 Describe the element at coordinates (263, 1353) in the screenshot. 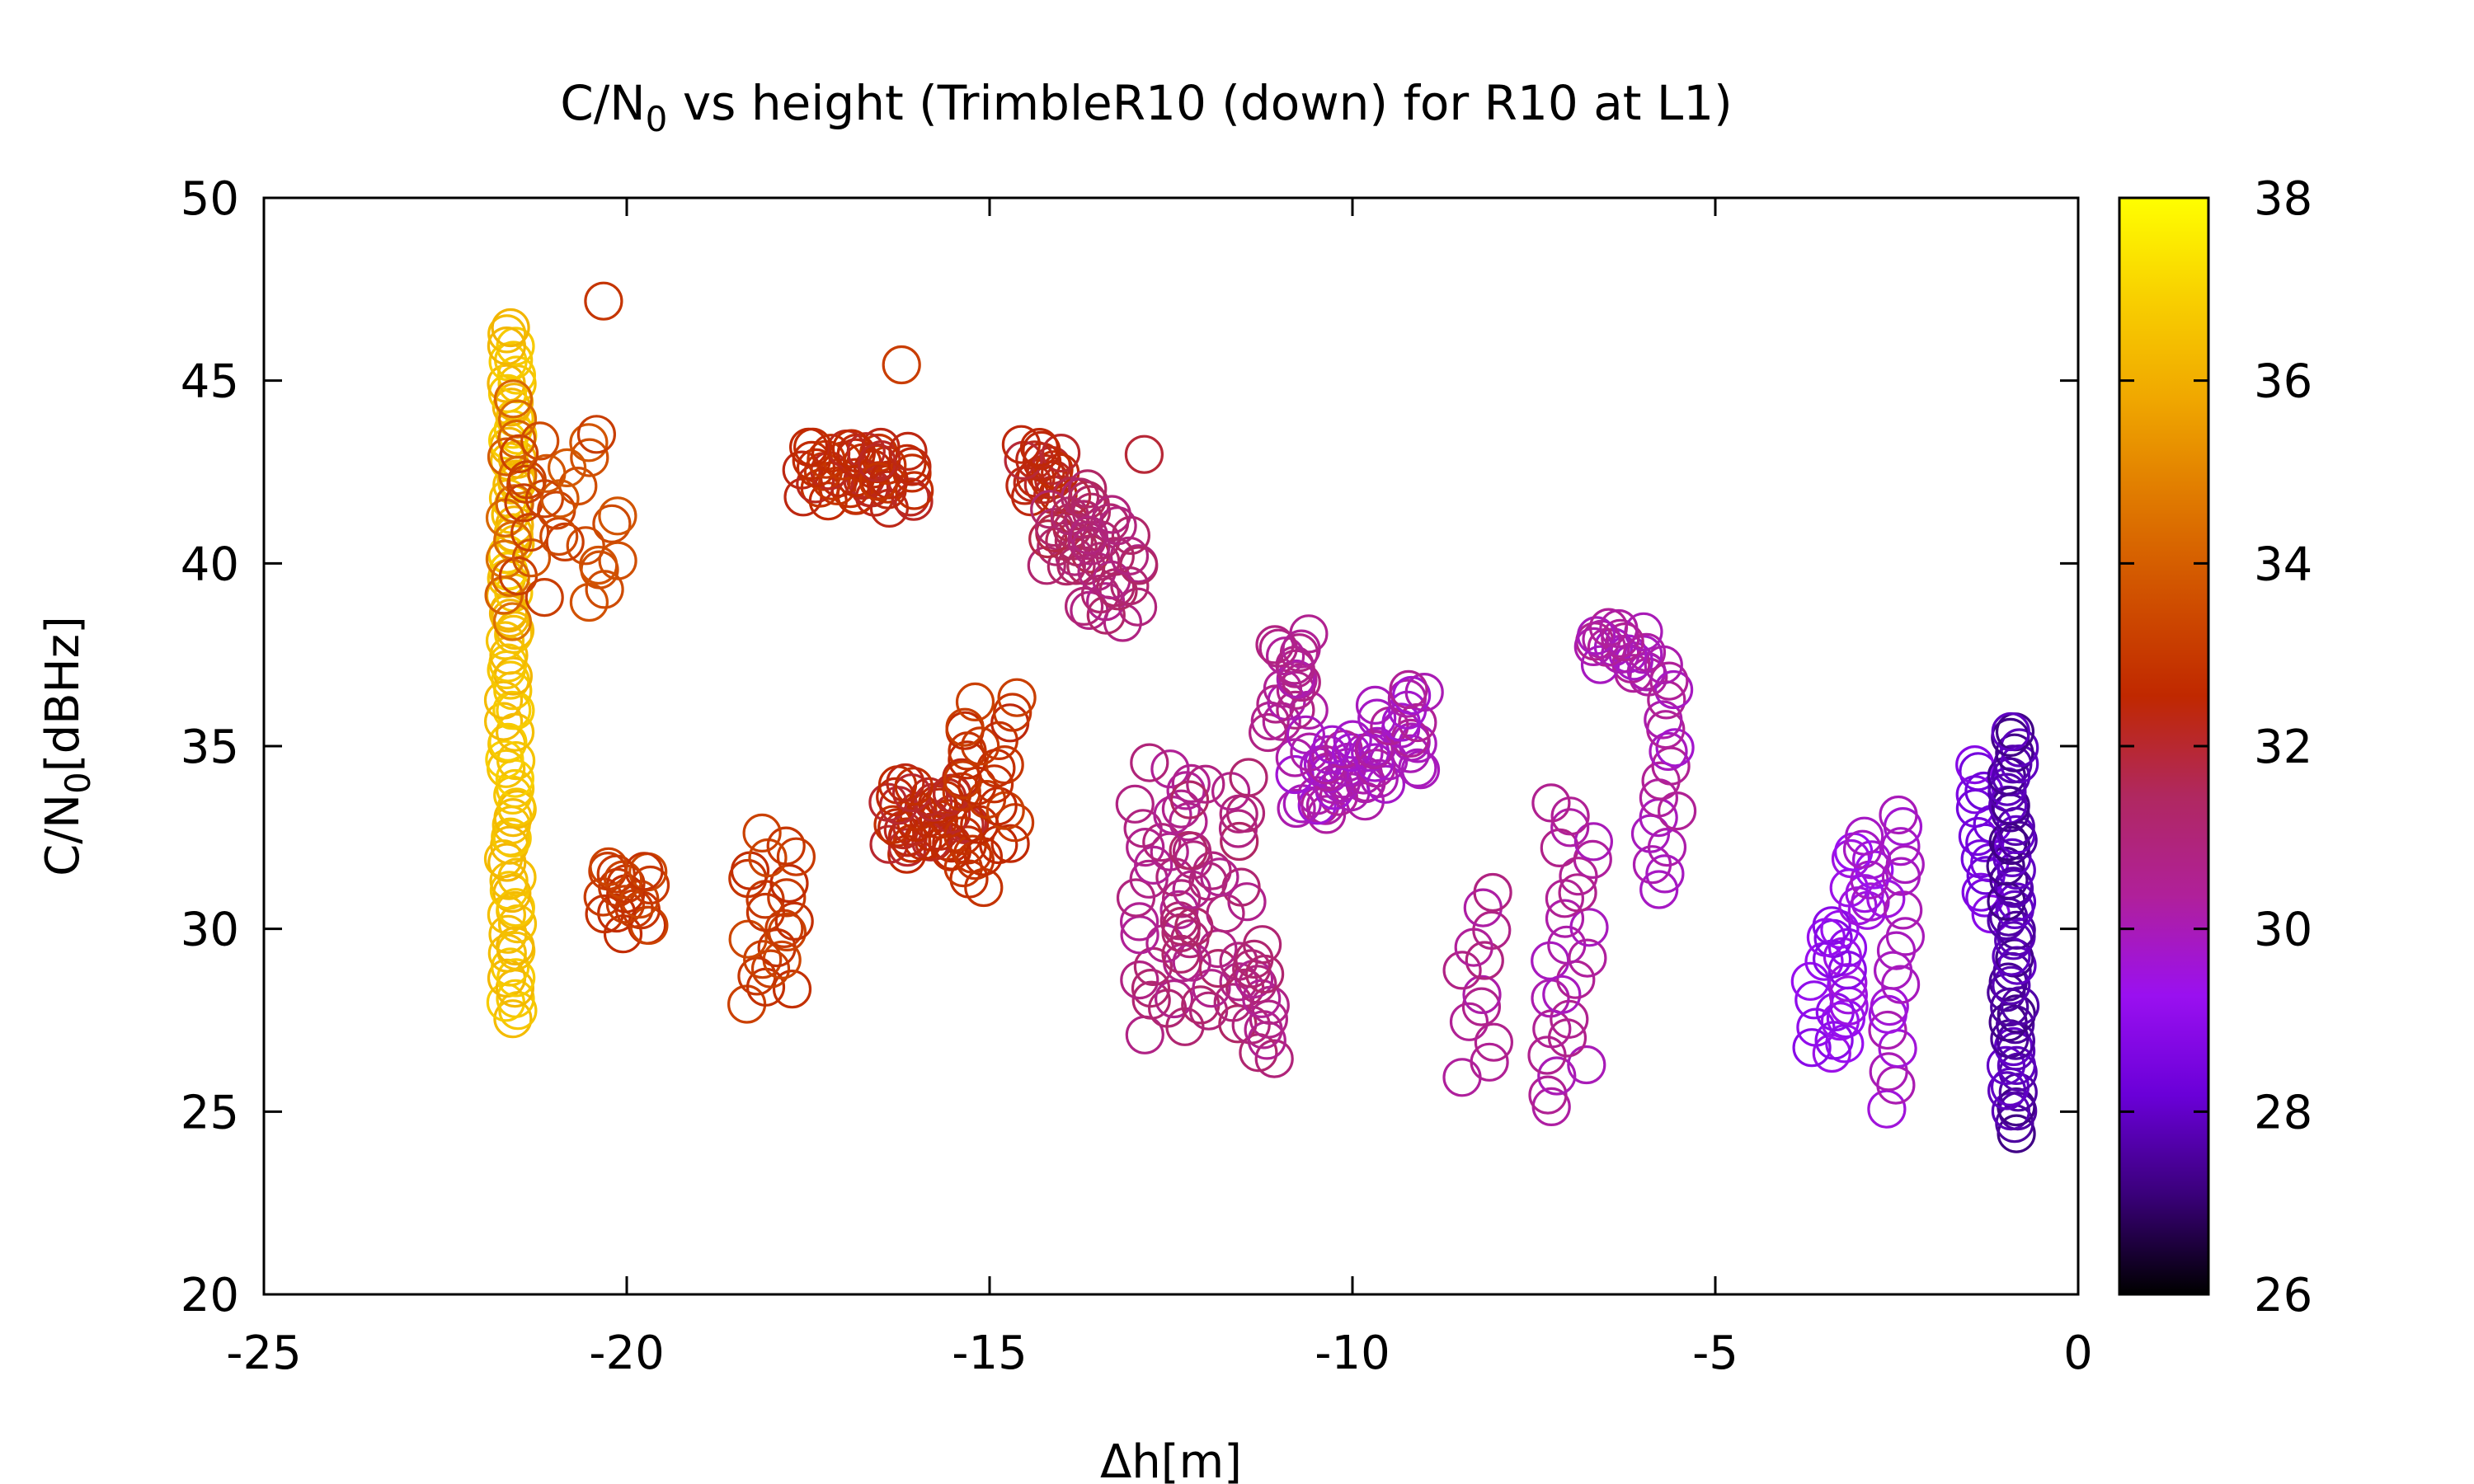

I see `x-tick-label: -25` at that location.